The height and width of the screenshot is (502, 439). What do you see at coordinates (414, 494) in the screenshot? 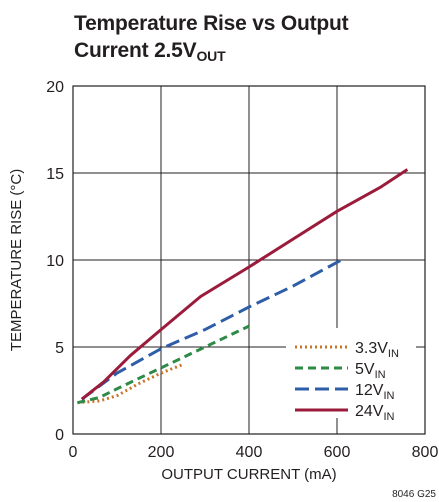
I see `figure-id: 8046 G25` at bounding box center [414, 494].